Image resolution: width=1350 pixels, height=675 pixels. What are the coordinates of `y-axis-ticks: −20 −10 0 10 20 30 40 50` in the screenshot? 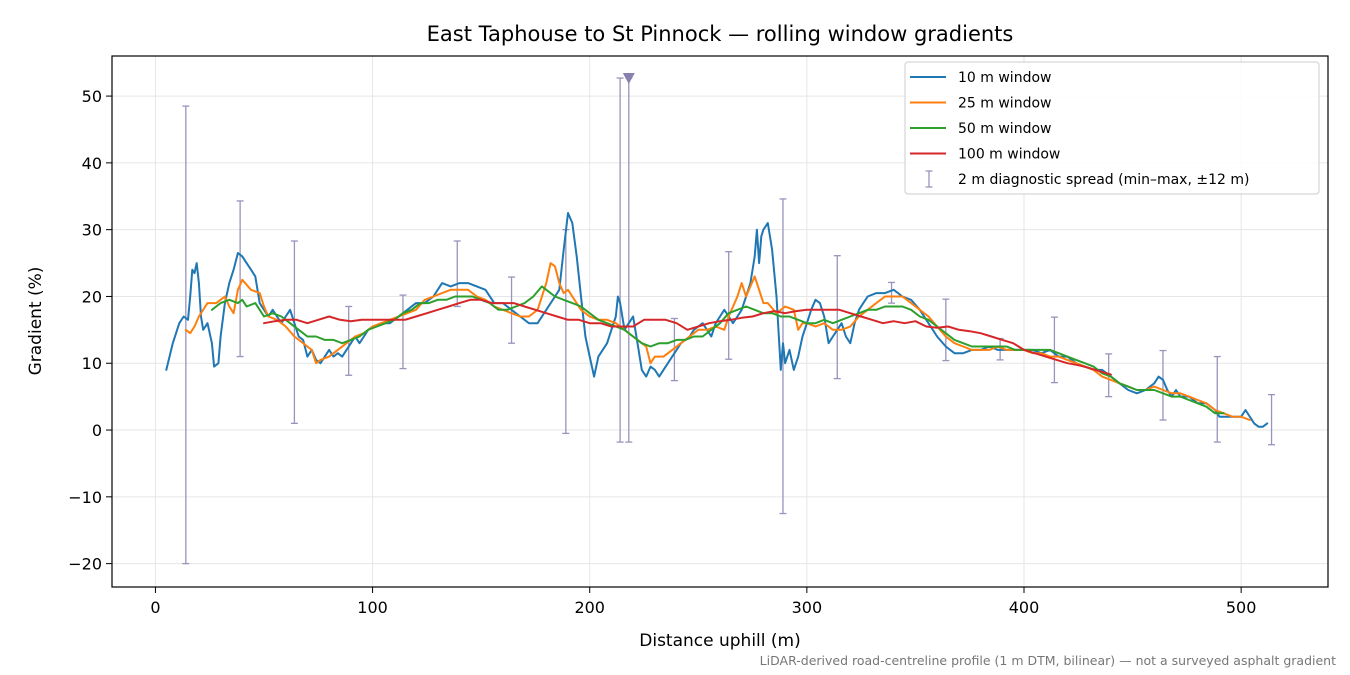 It's located at (90, 330).